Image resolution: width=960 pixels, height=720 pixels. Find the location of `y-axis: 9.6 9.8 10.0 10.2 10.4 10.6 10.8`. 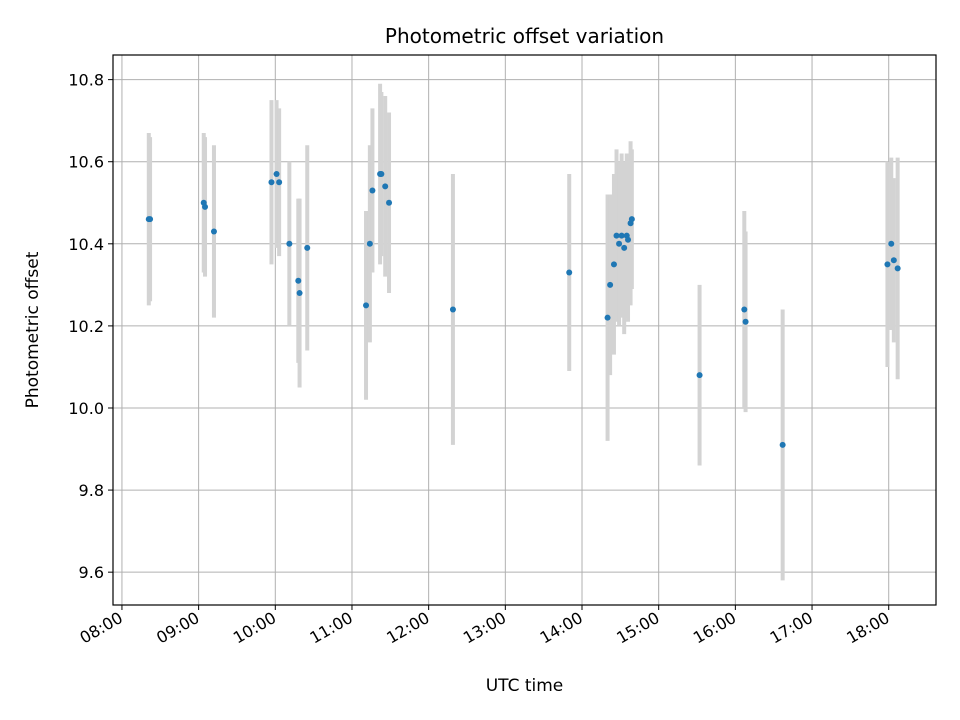

y-axis: 9.6 9.8 10.0 10.2 10.4 10.6 10.8 is located at coordinates (90, 326).